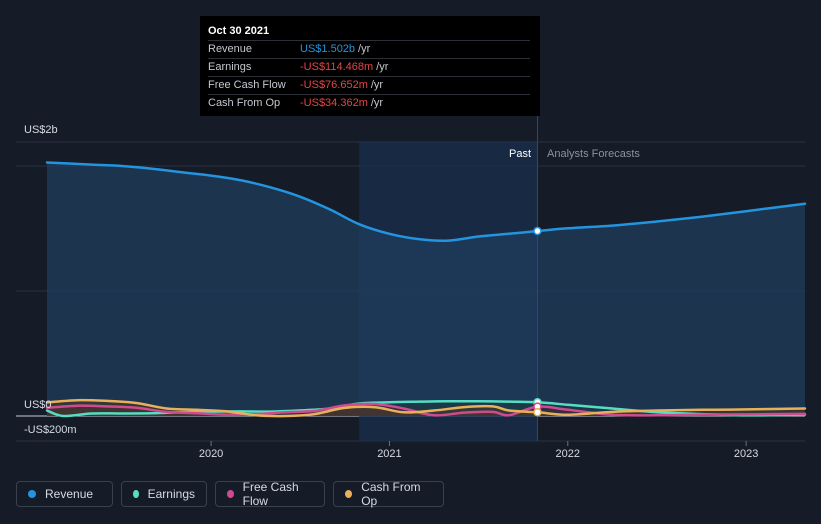 Image resolution: width=821 pixels, height=524 pixels. What do you see at coordinates (50, 430) in the screenshot?
I see `y-tick-label-bottom: -US$200m` at bounding box center [50, 430].